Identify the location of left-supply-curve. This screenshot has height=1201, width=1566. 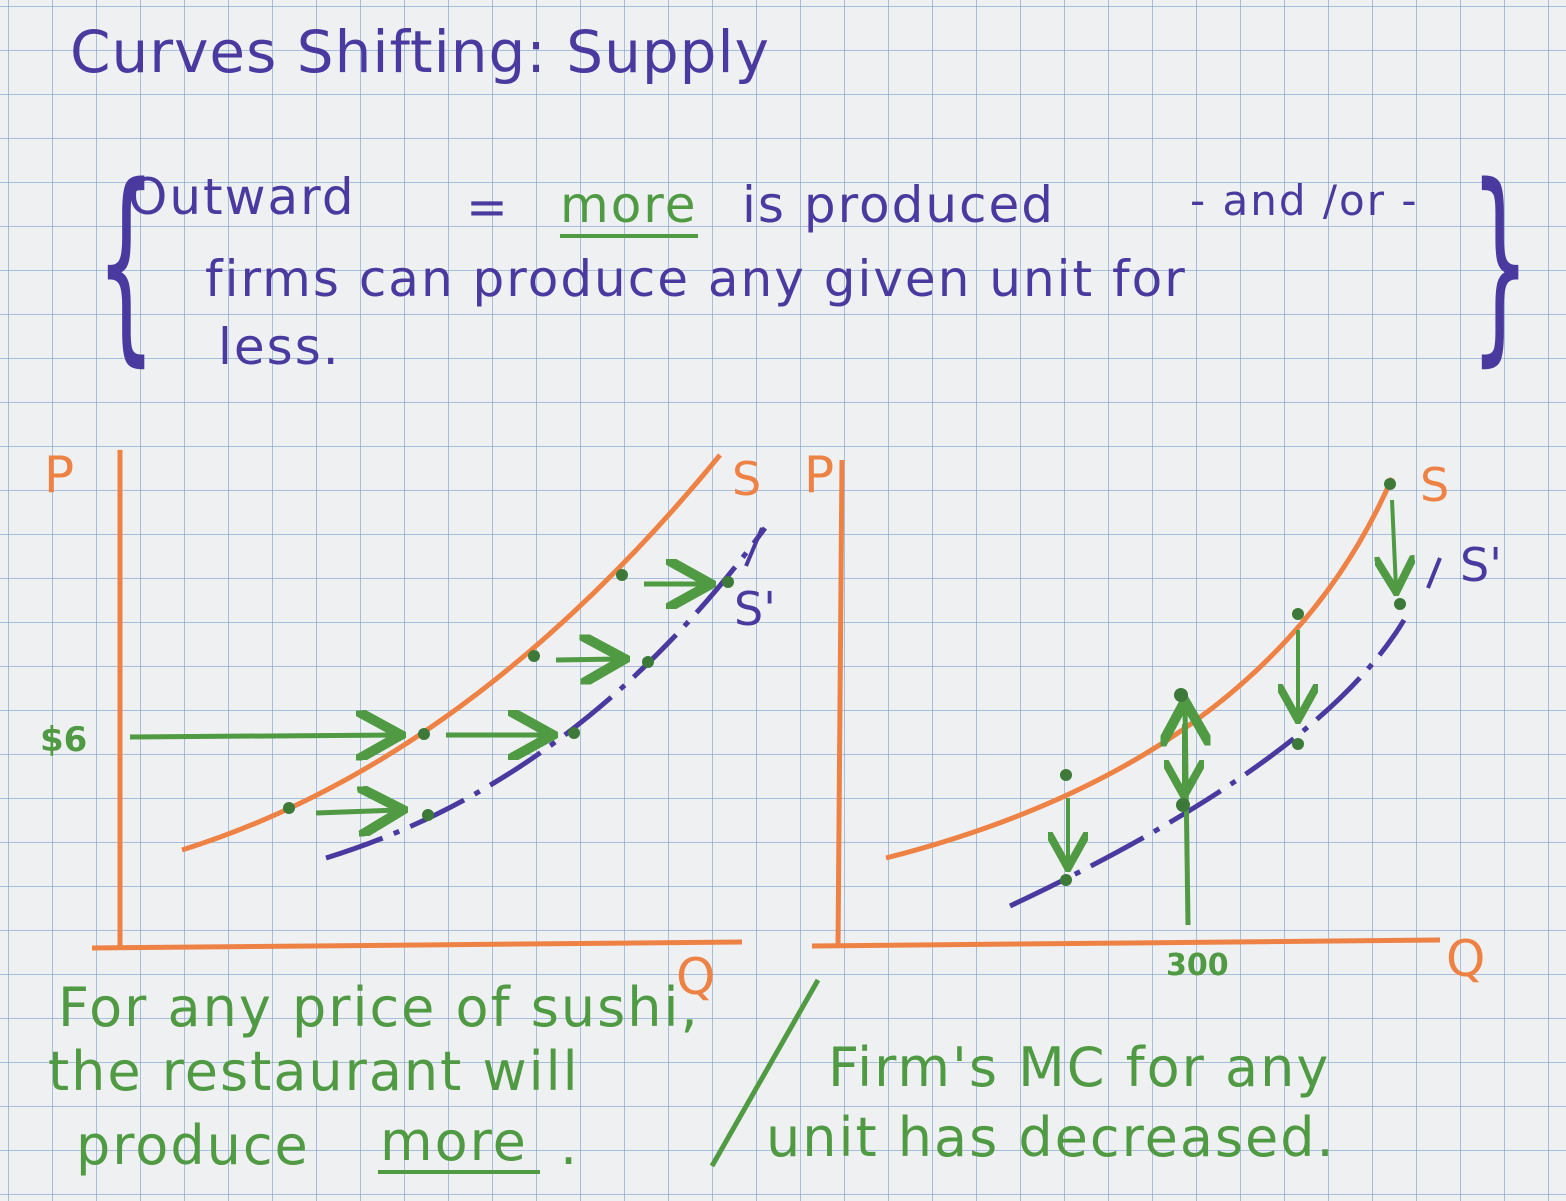
(451, 653).